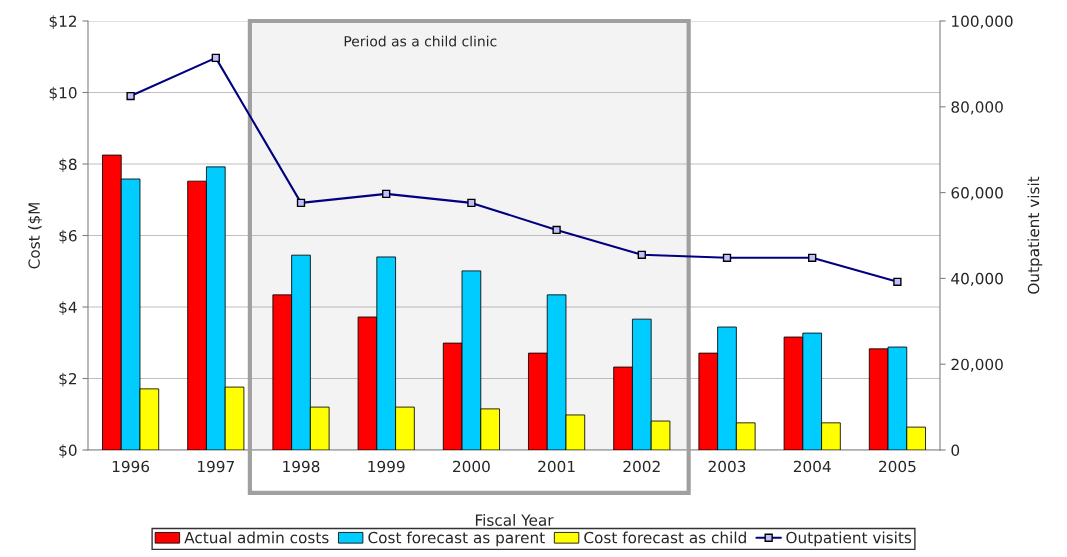 The width and height of the screenshot is (1067, 557). I want to click on y2-tick-label: 0, so click(955, 450).